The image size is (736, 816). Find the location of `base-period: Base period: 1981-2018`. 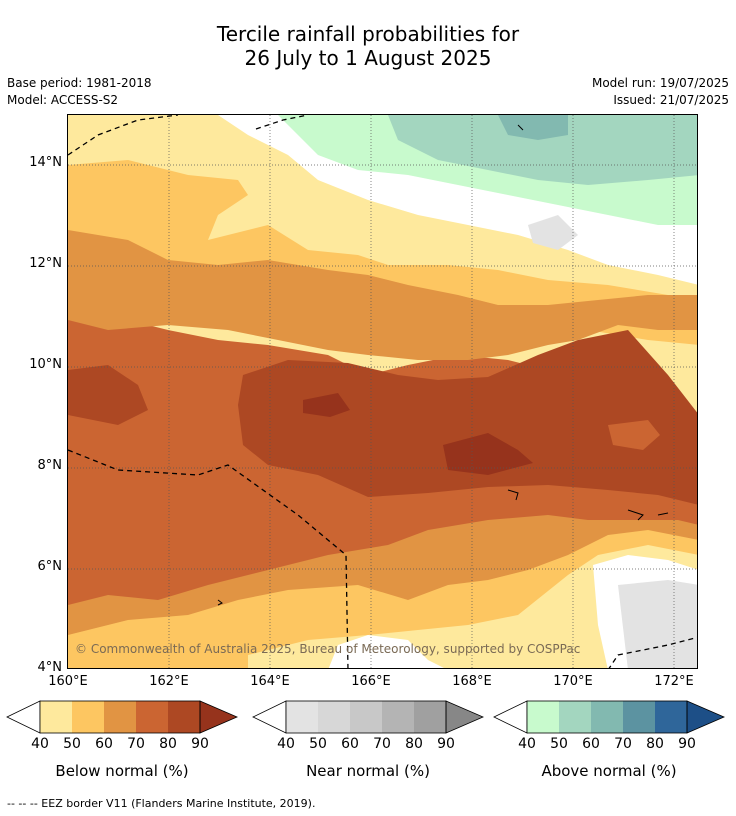

base-period: Base period: 1981-2018 is located at coordinates (79, 83).